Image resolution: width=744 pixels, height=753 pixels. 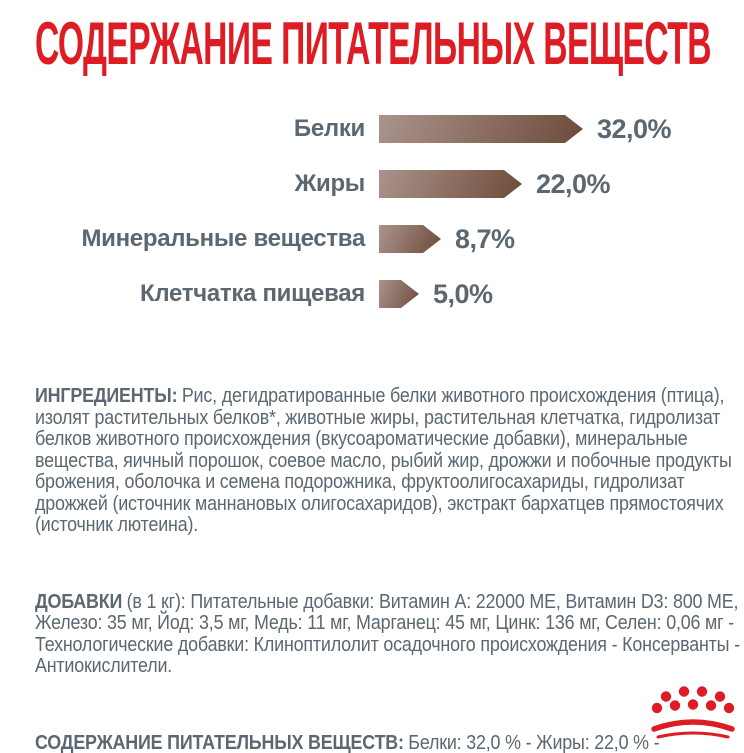 What do you see at coordinates (79, 601) in the screenshot?
I see `additives-heading: ДОБАВКИ` at bounding box center [79, 601].